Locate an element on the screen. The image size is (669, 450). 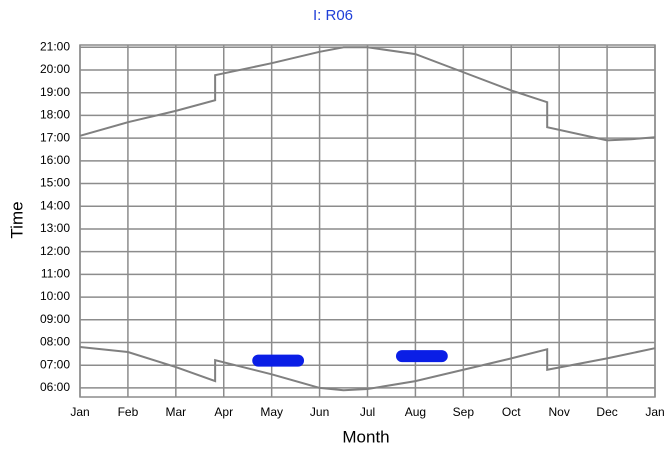
x-tick-label: Apr is located at coordinates (223, 412).